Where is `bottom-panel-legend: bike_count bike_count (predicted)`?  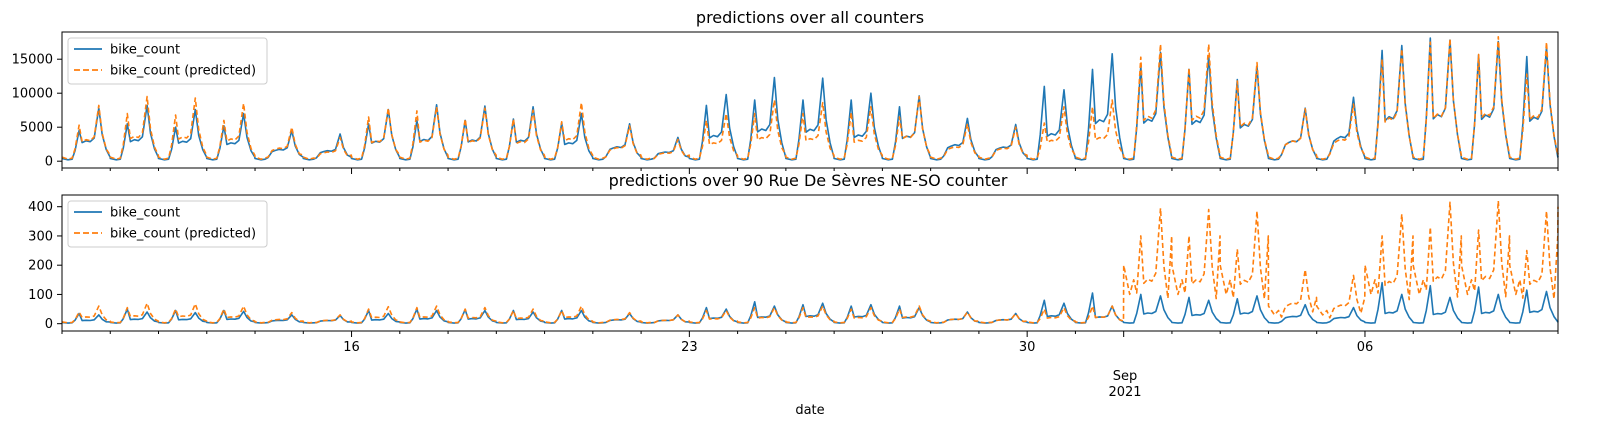 bottom-panel-legend: bike_count bike_count (predicted) is located at coordinates (167, 224).